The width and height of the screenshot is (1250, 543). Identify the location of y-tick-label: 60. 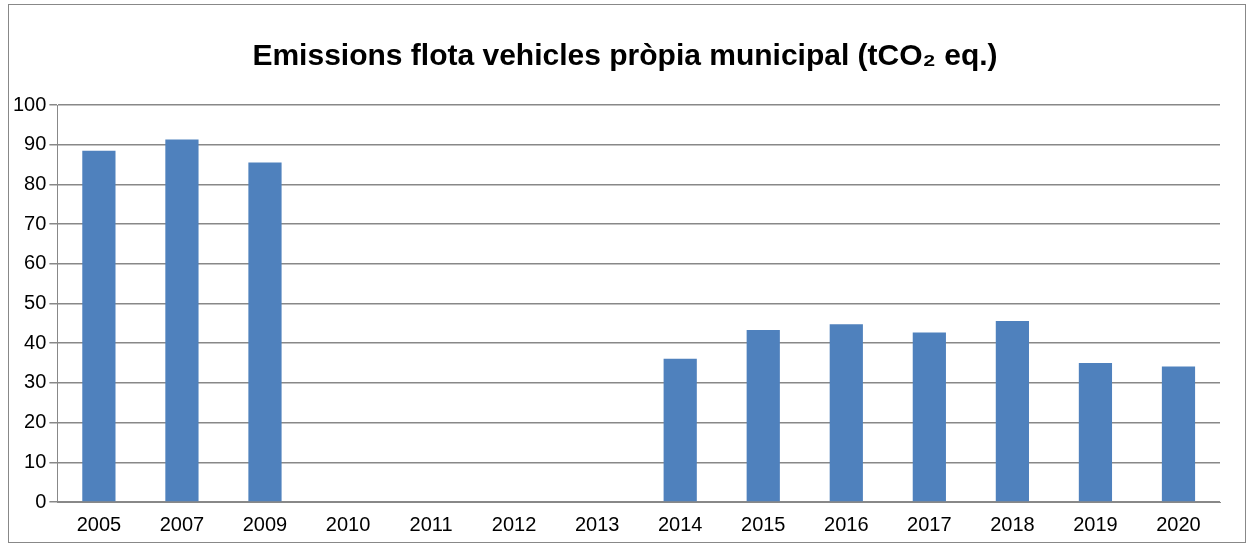
(35, 262).